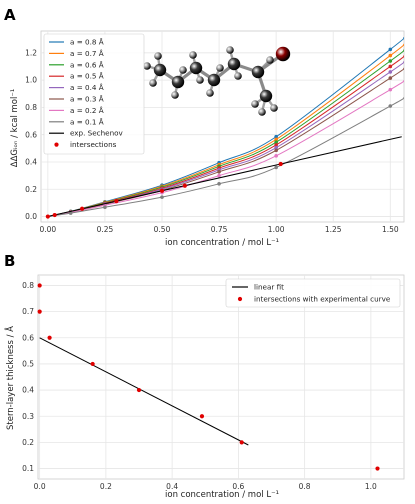 This screenshot has width=415, height=504. I want to click on x-tick-label: 1.0, so click(371, 486).